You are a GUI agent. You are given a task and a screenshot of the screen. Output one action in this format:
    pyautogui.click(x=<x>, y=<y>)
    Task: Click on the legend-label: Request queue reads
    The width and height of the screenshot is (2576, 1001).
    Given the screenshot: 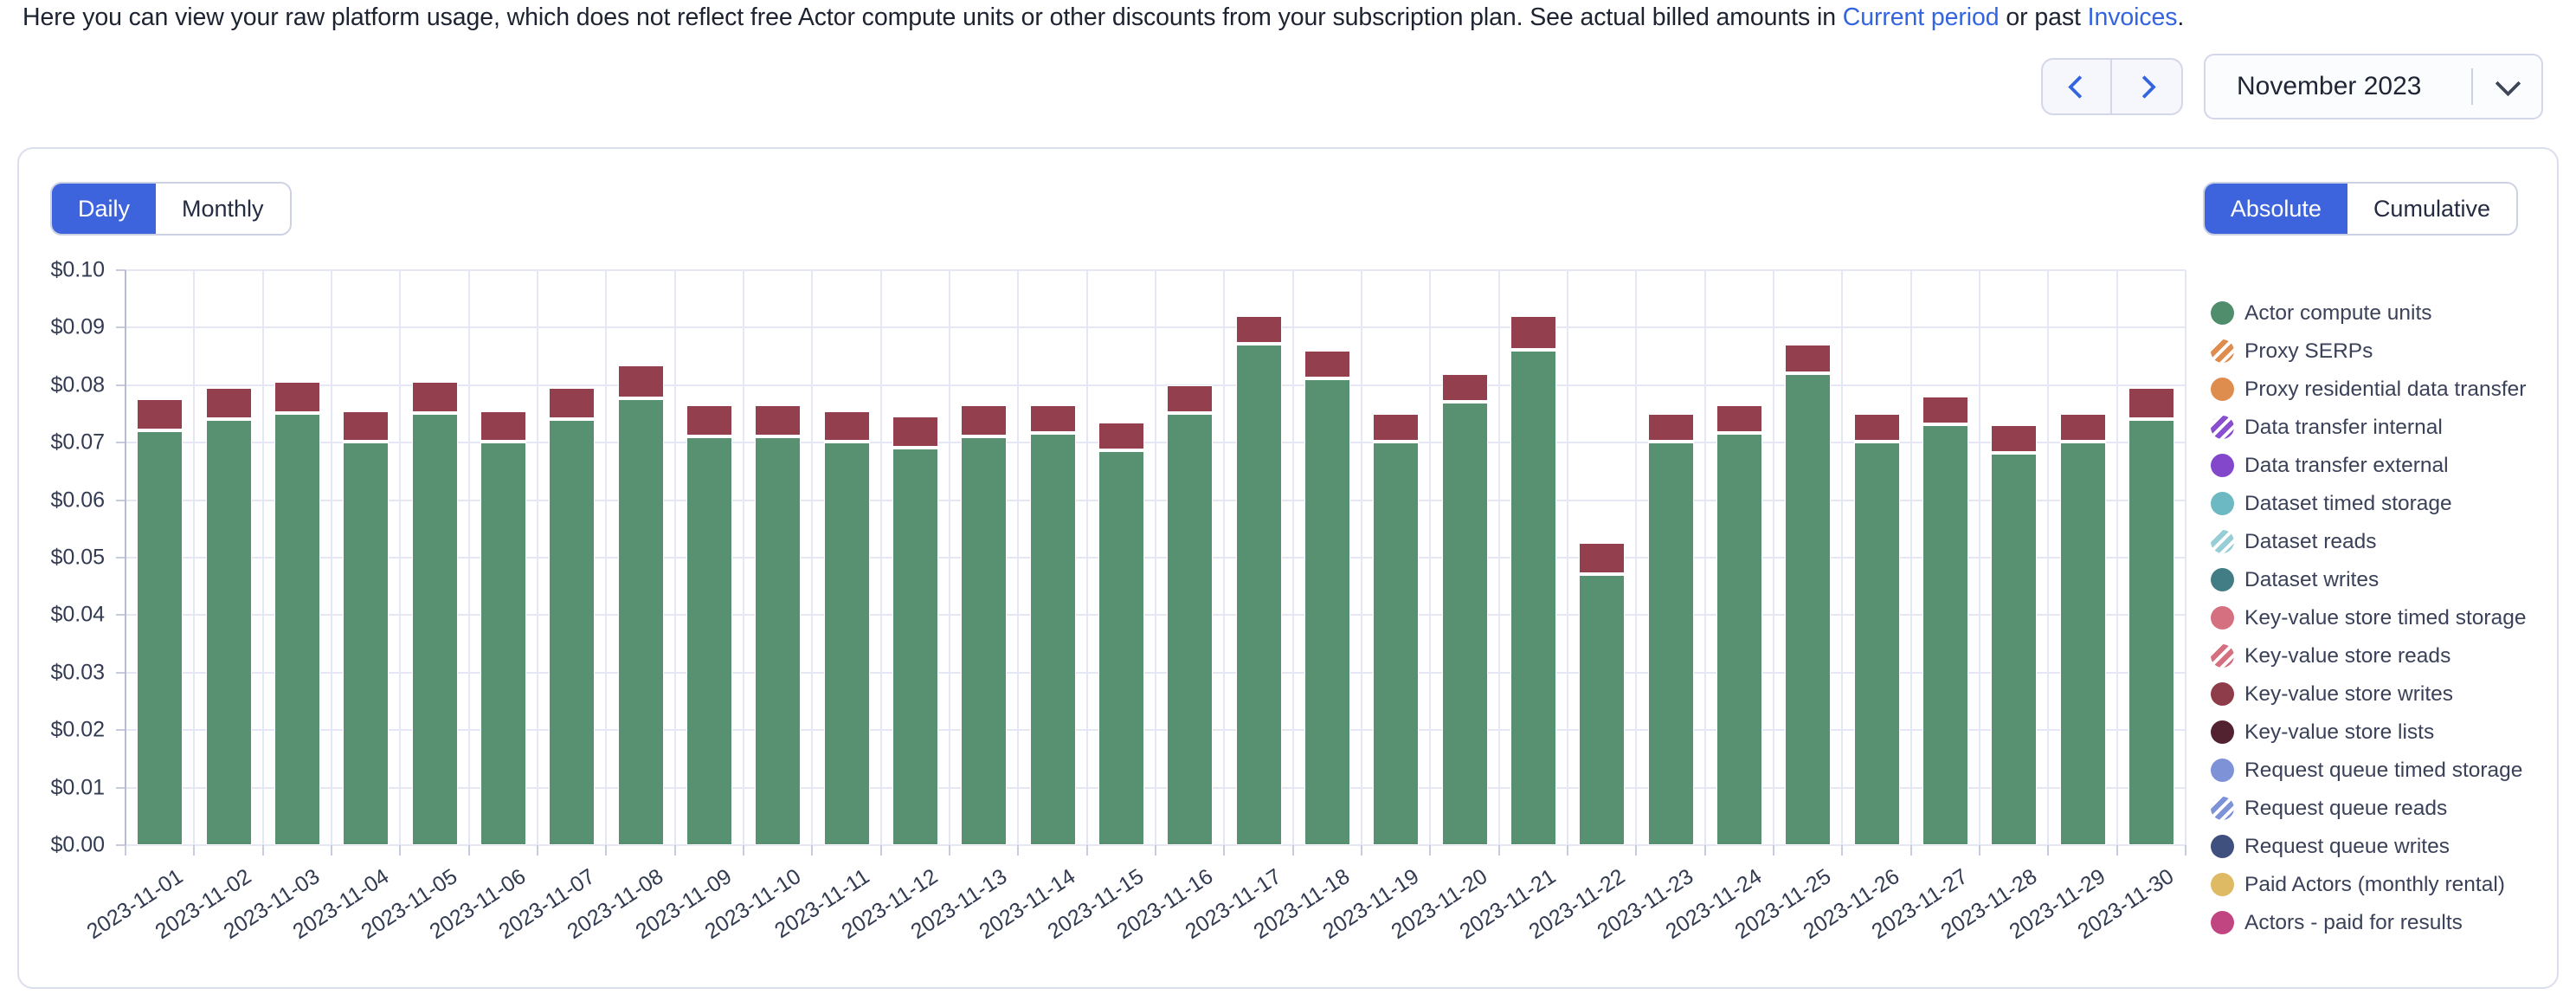 What is the action you would take?
    pyautogui.click(x=2346, y=808)
    